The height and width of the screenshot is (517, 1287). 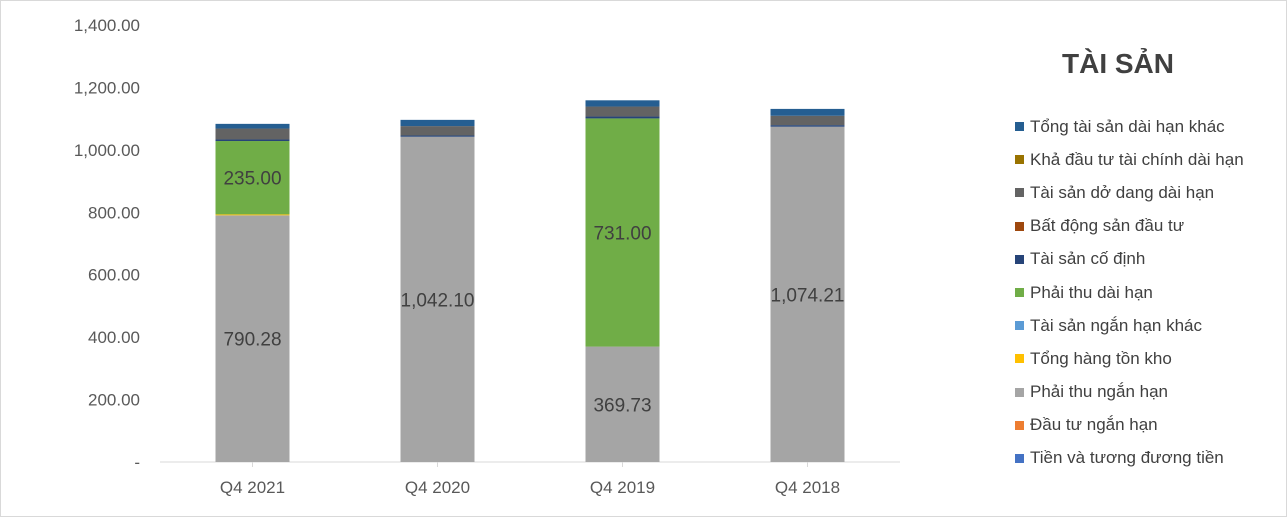 I want to click on legend-label: Phải thu ngắn hạn, so click(x=1099, y=392).